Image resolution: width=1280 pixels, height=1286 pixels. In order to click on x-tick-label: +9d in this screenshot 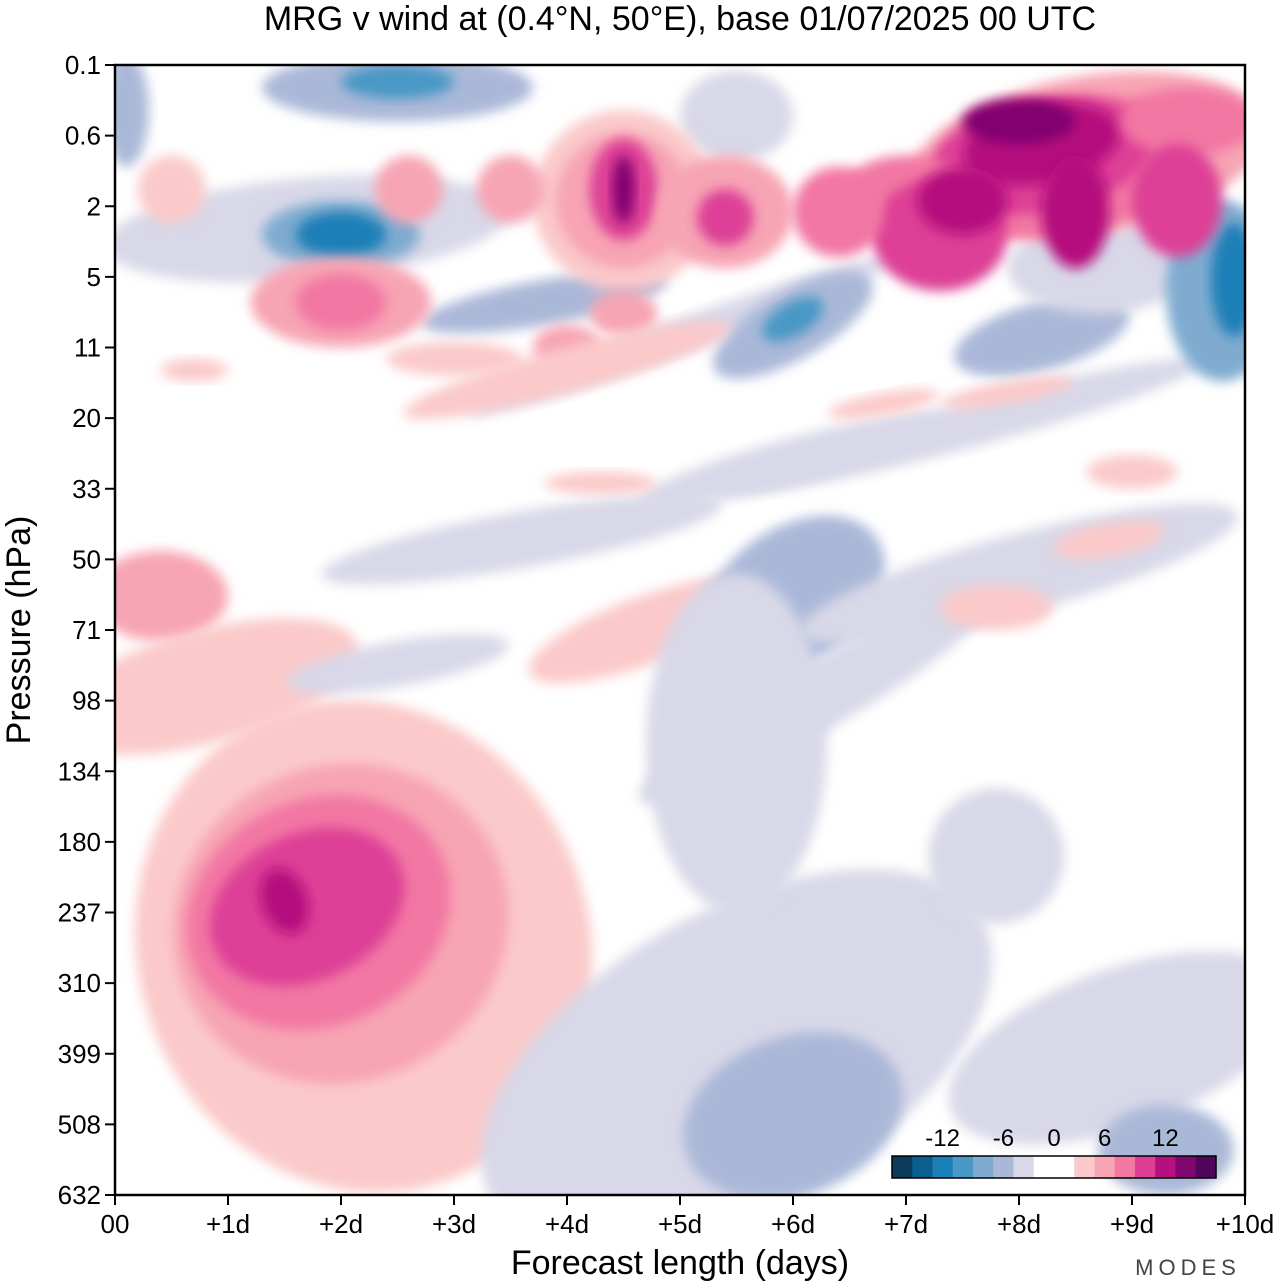, I will do `click(1132, 1224)`.